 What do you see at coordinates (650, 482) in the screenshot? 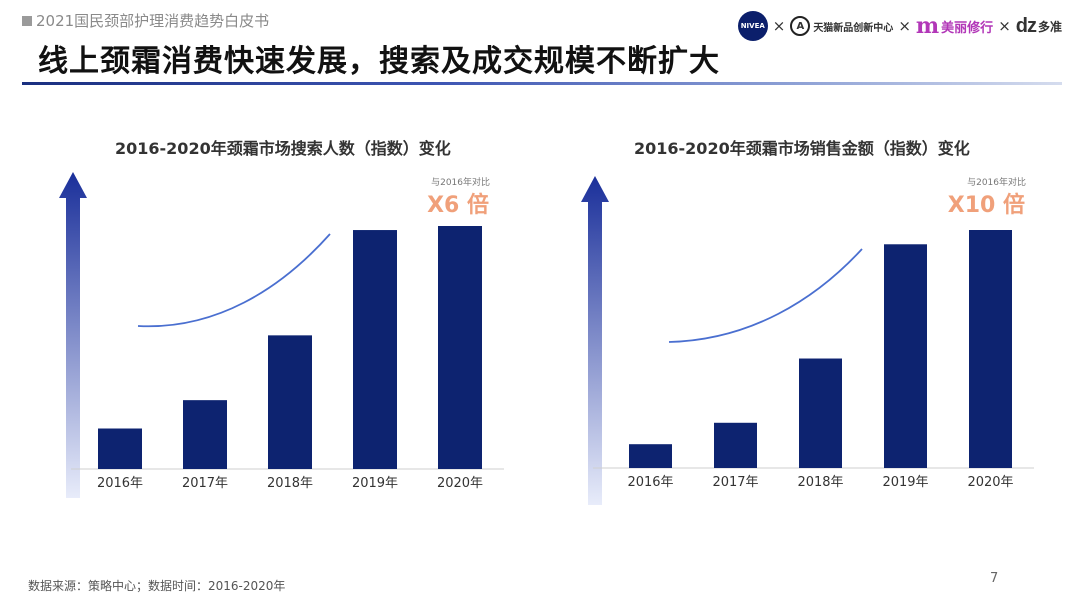
I see `chart-2-x-tick-label: 2016年` at bounding box center [650, 482].